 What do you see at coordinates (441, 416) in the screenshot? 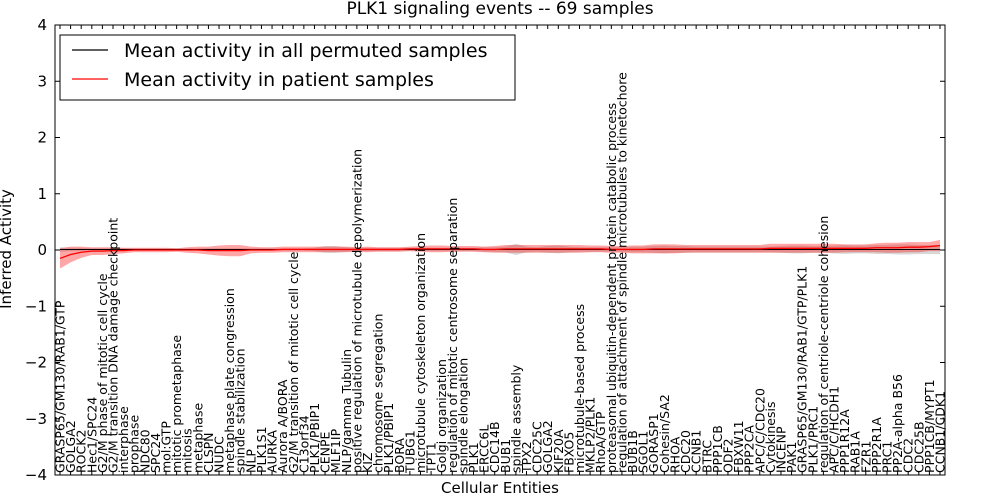
I see `category-label: Golgi organization` at bounding box center [441, 416].